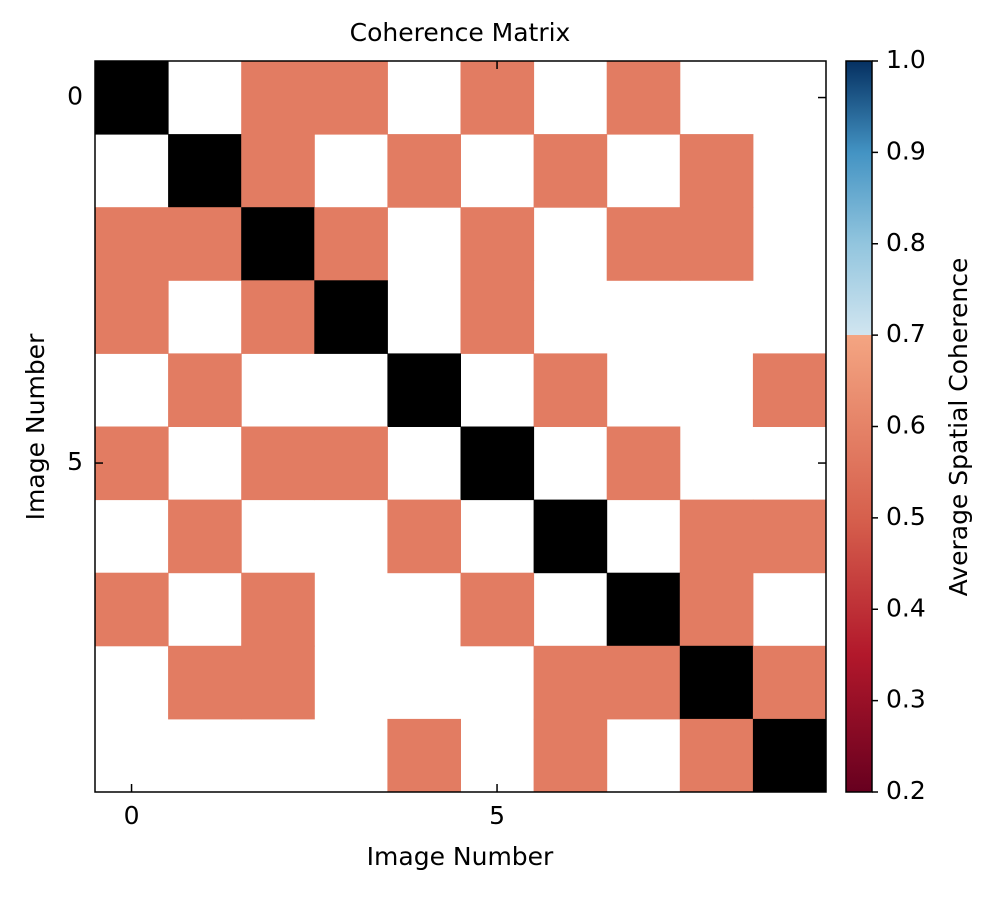  Describe the element at coordinates (906, 425) in the screenshot. I see `colorbar-tick-label: 0.6` at that location.